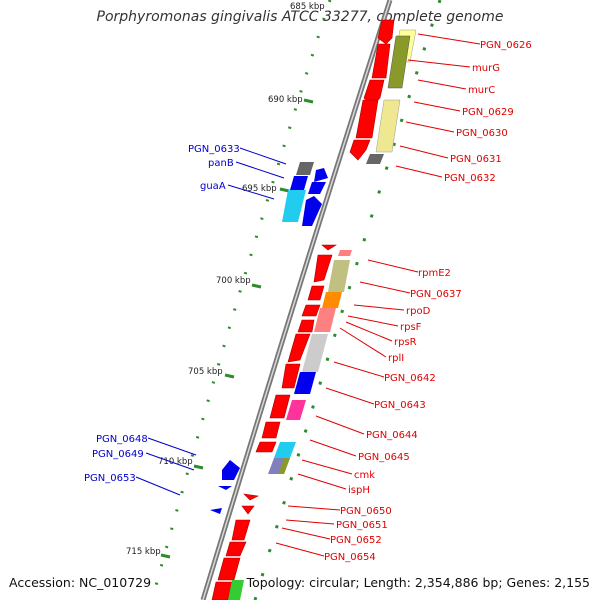  What do you see at coordinates (481, 90) in the screenshot?
I see `gene-label: murC` at bounding box center [481, 90].